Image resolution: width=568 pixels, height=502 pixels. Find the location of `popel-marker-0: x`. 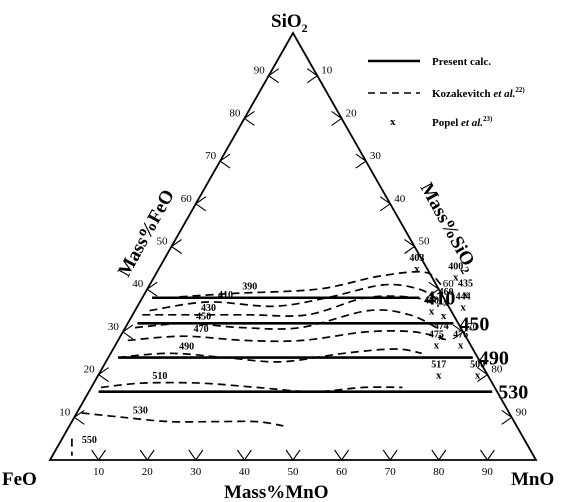

popel-marker-0: x is located at coordinates (417, 269).